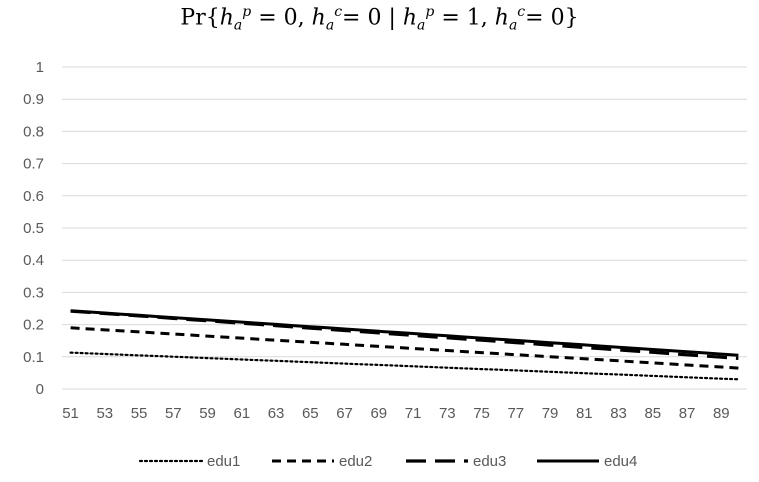  I want to click on x-tick-label: 89, so click(721, 413).